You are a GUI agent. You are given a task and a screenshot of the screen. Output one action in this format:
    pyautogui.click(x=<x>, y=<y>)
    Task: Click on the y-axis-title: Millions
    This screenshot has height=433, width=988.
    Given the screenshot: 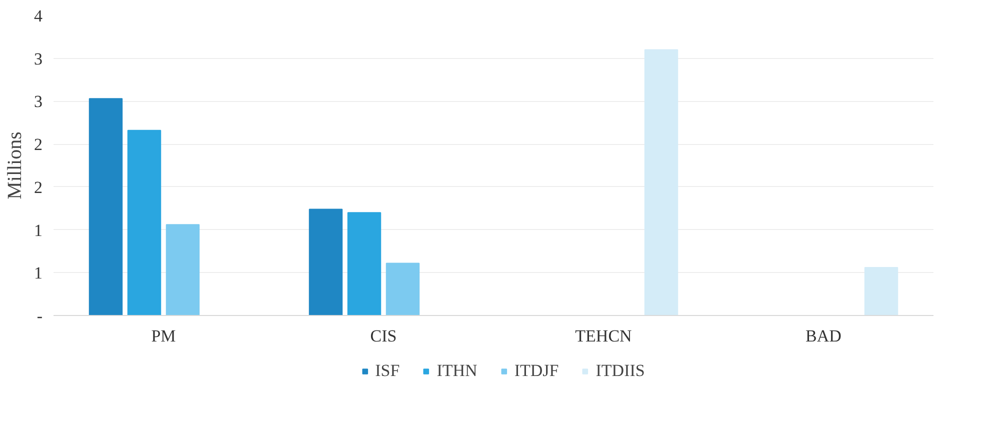 What is the action you would take?
    pyautogui.click(x=15, y=165)
    